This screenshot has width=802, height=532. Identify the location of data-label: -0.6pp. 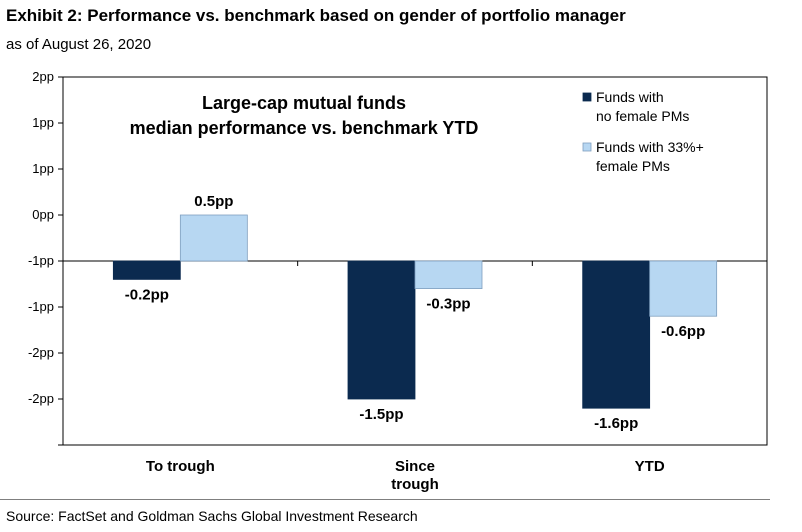
(683, 331).